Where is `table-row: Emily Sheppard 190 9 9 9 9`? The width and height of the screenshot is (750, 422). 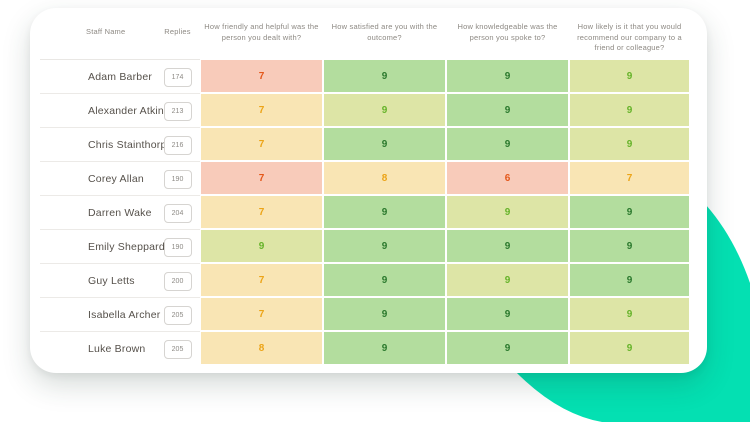 table-row: Emily Sheppard 190 9 9 9 9 is located at coordinates (368, 247).